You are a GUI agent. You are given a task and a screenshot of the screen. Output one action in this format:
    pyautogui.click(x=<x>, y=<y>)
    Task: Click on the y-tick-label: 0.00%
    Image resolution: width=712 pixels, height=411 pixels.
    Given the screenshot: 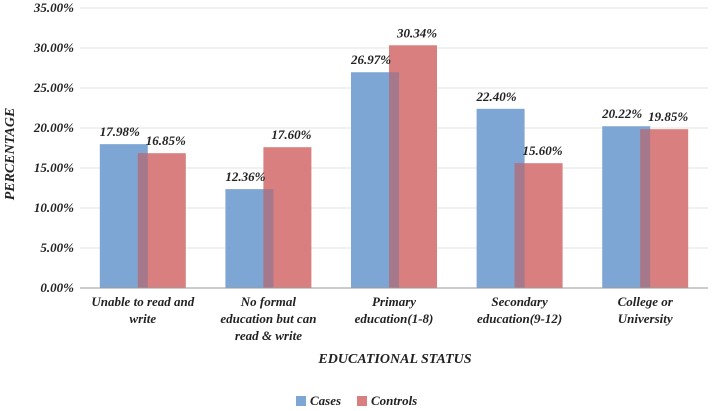 What is the action you would take?
    pyautogui.click(x=57, y=287)
    